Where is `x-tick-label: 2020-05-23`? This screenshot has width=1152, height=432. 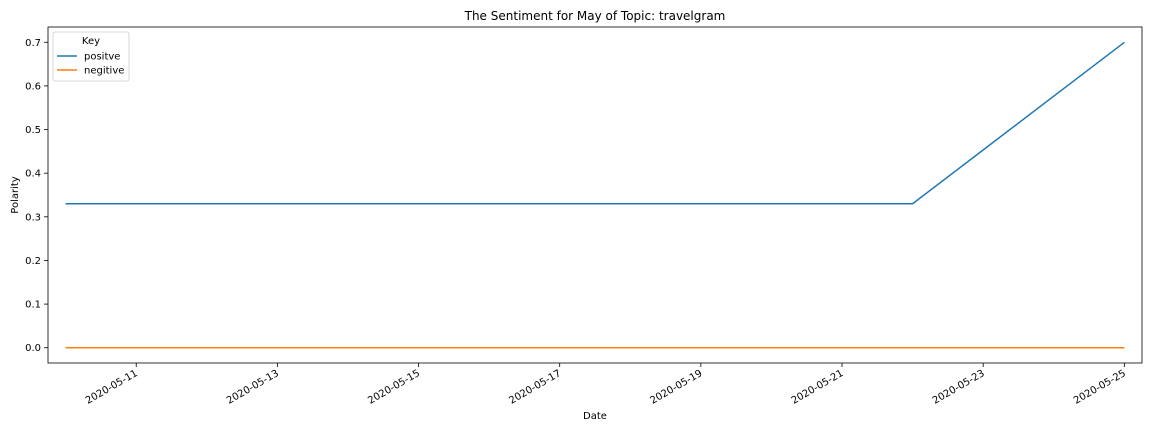 x-tick-label: 2020-05-23 is located at coordinates (959, 387).